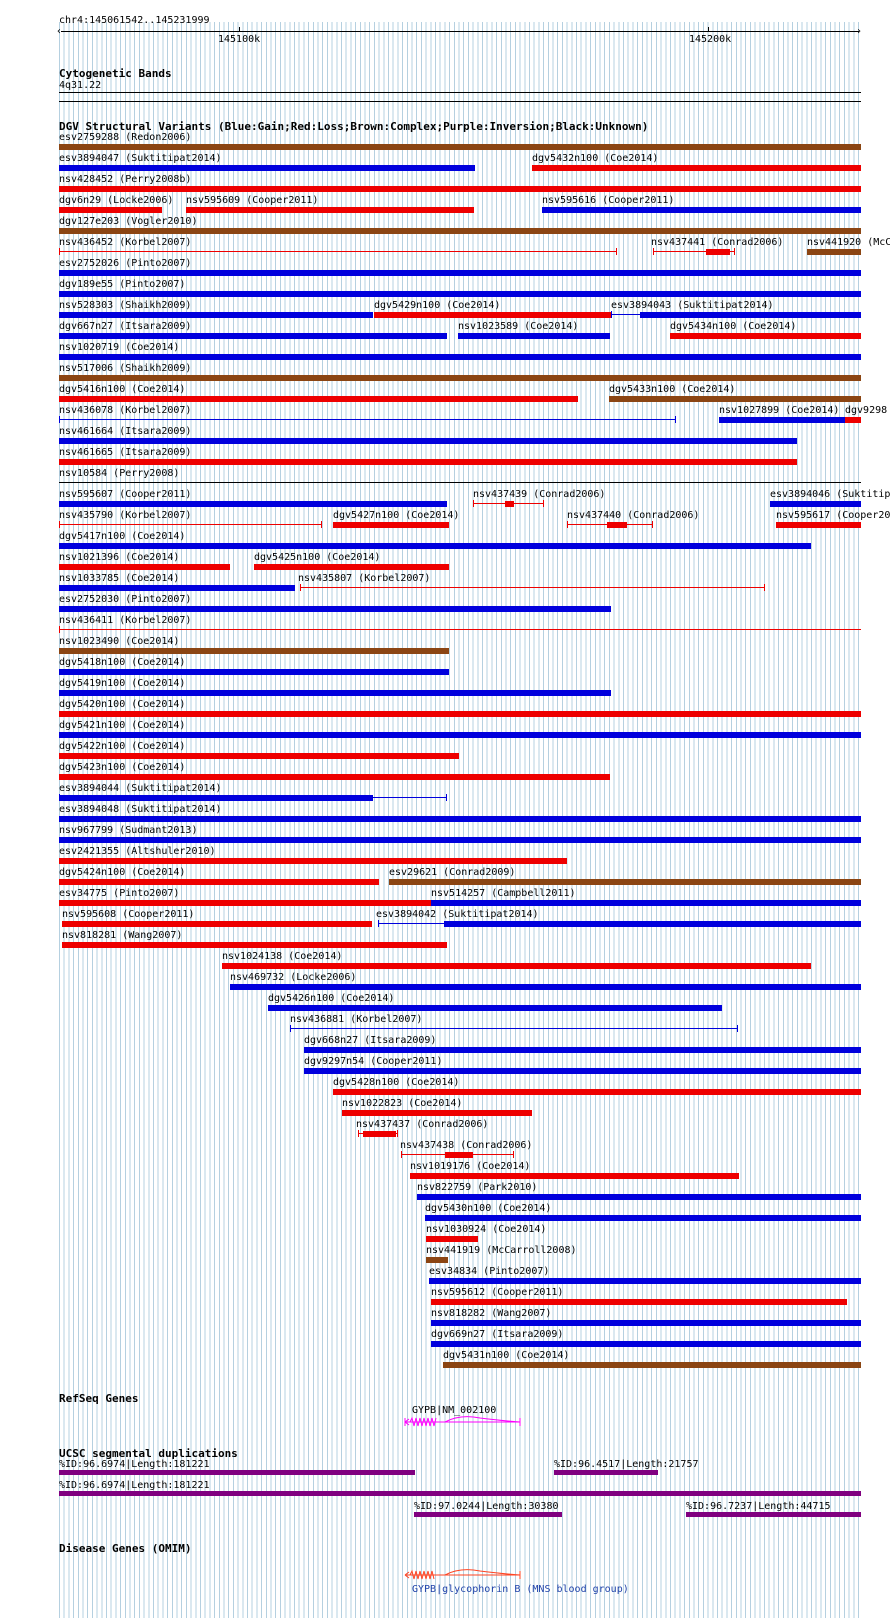 This screenshot has height=1618, width=890. Describe the element at coordinates (830, 494) in the screenshot. I see `variant-label: esv3894046 (Suktitip` at that location.